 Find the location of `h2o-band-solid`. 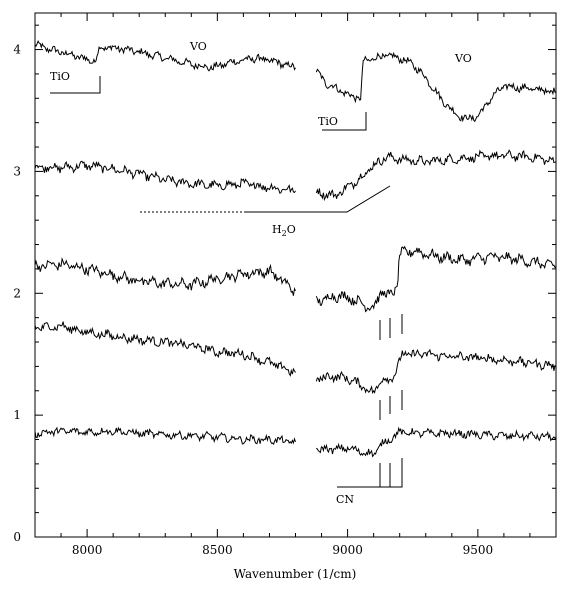

h2o-band-solid is located at coordinates (318, 199).